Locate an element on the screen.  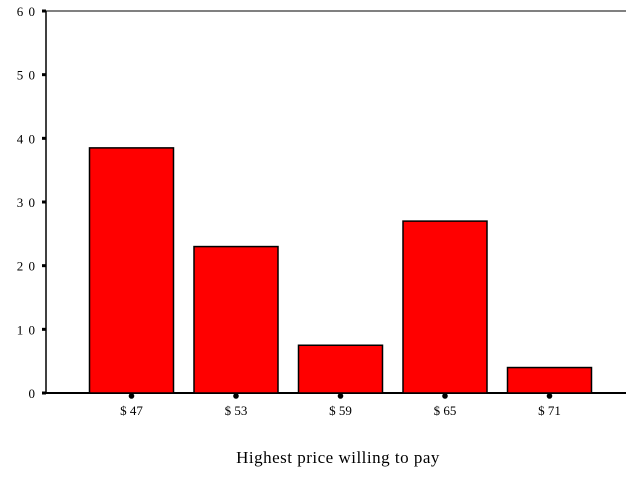
y-tick-label: 3 0 is located at coordinates (26, 202).